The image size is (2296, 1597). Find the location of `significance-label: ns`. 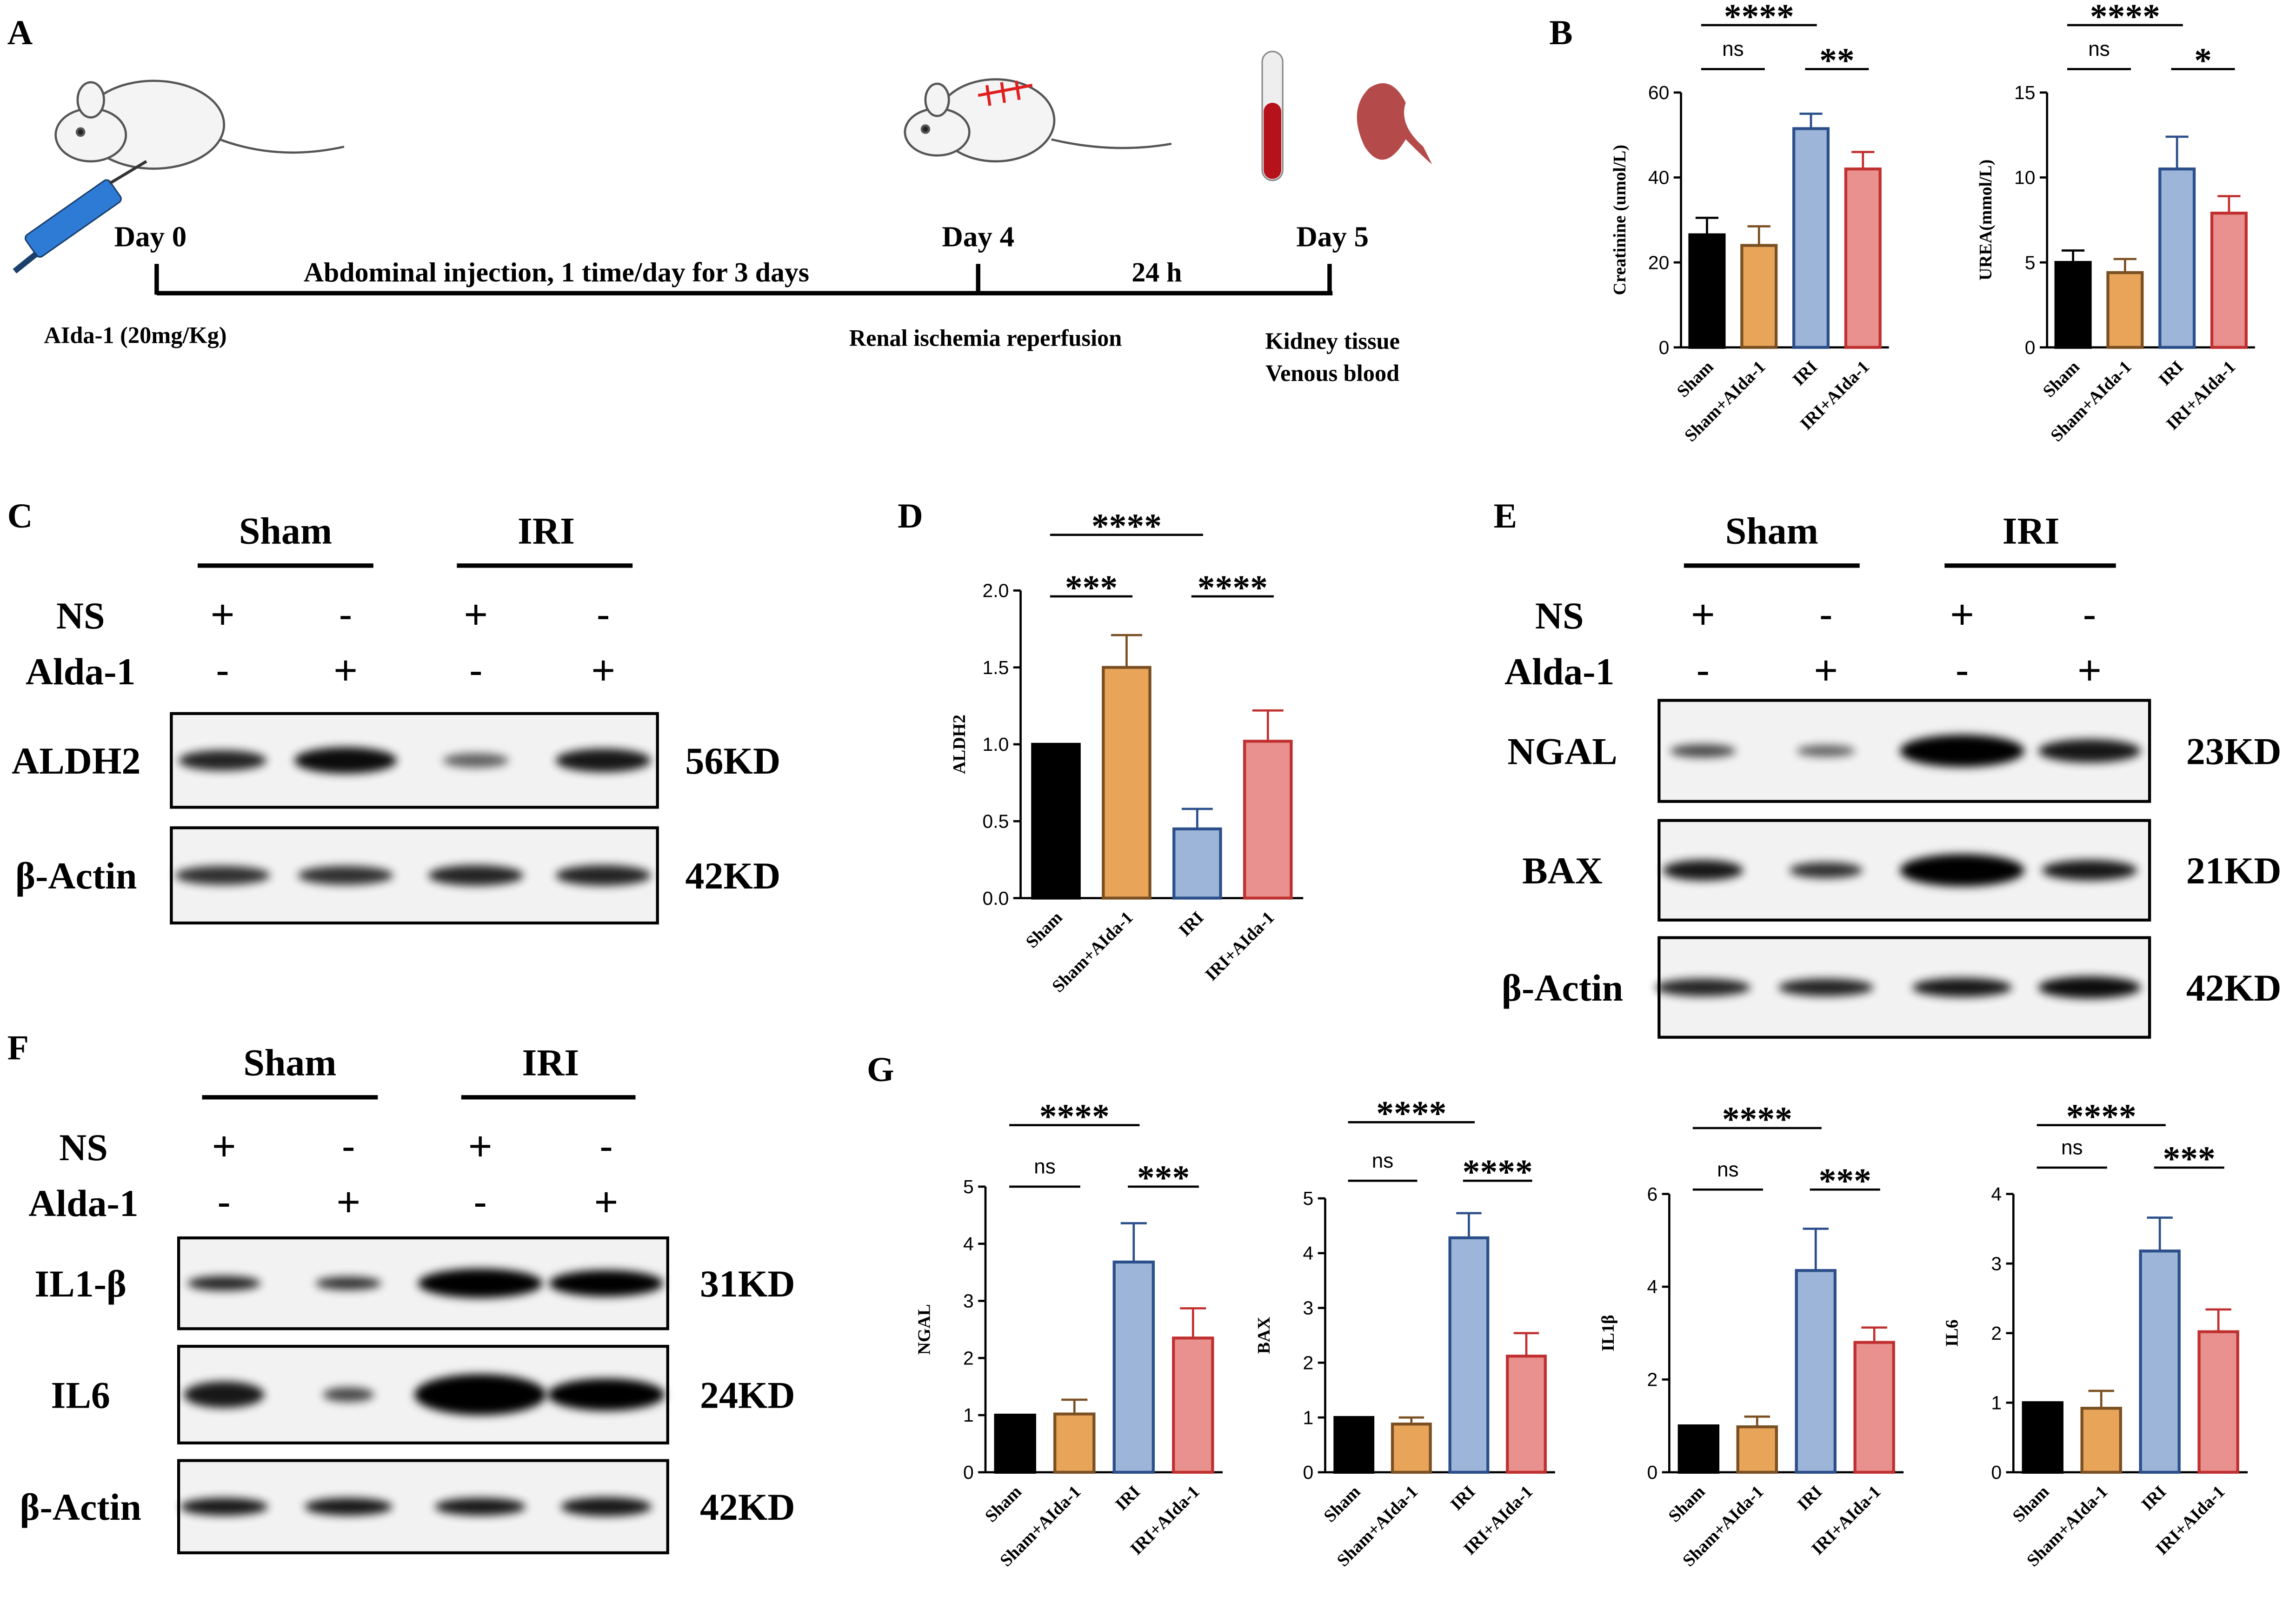

significance-label: ns is located at coordinates (1045, 1167).